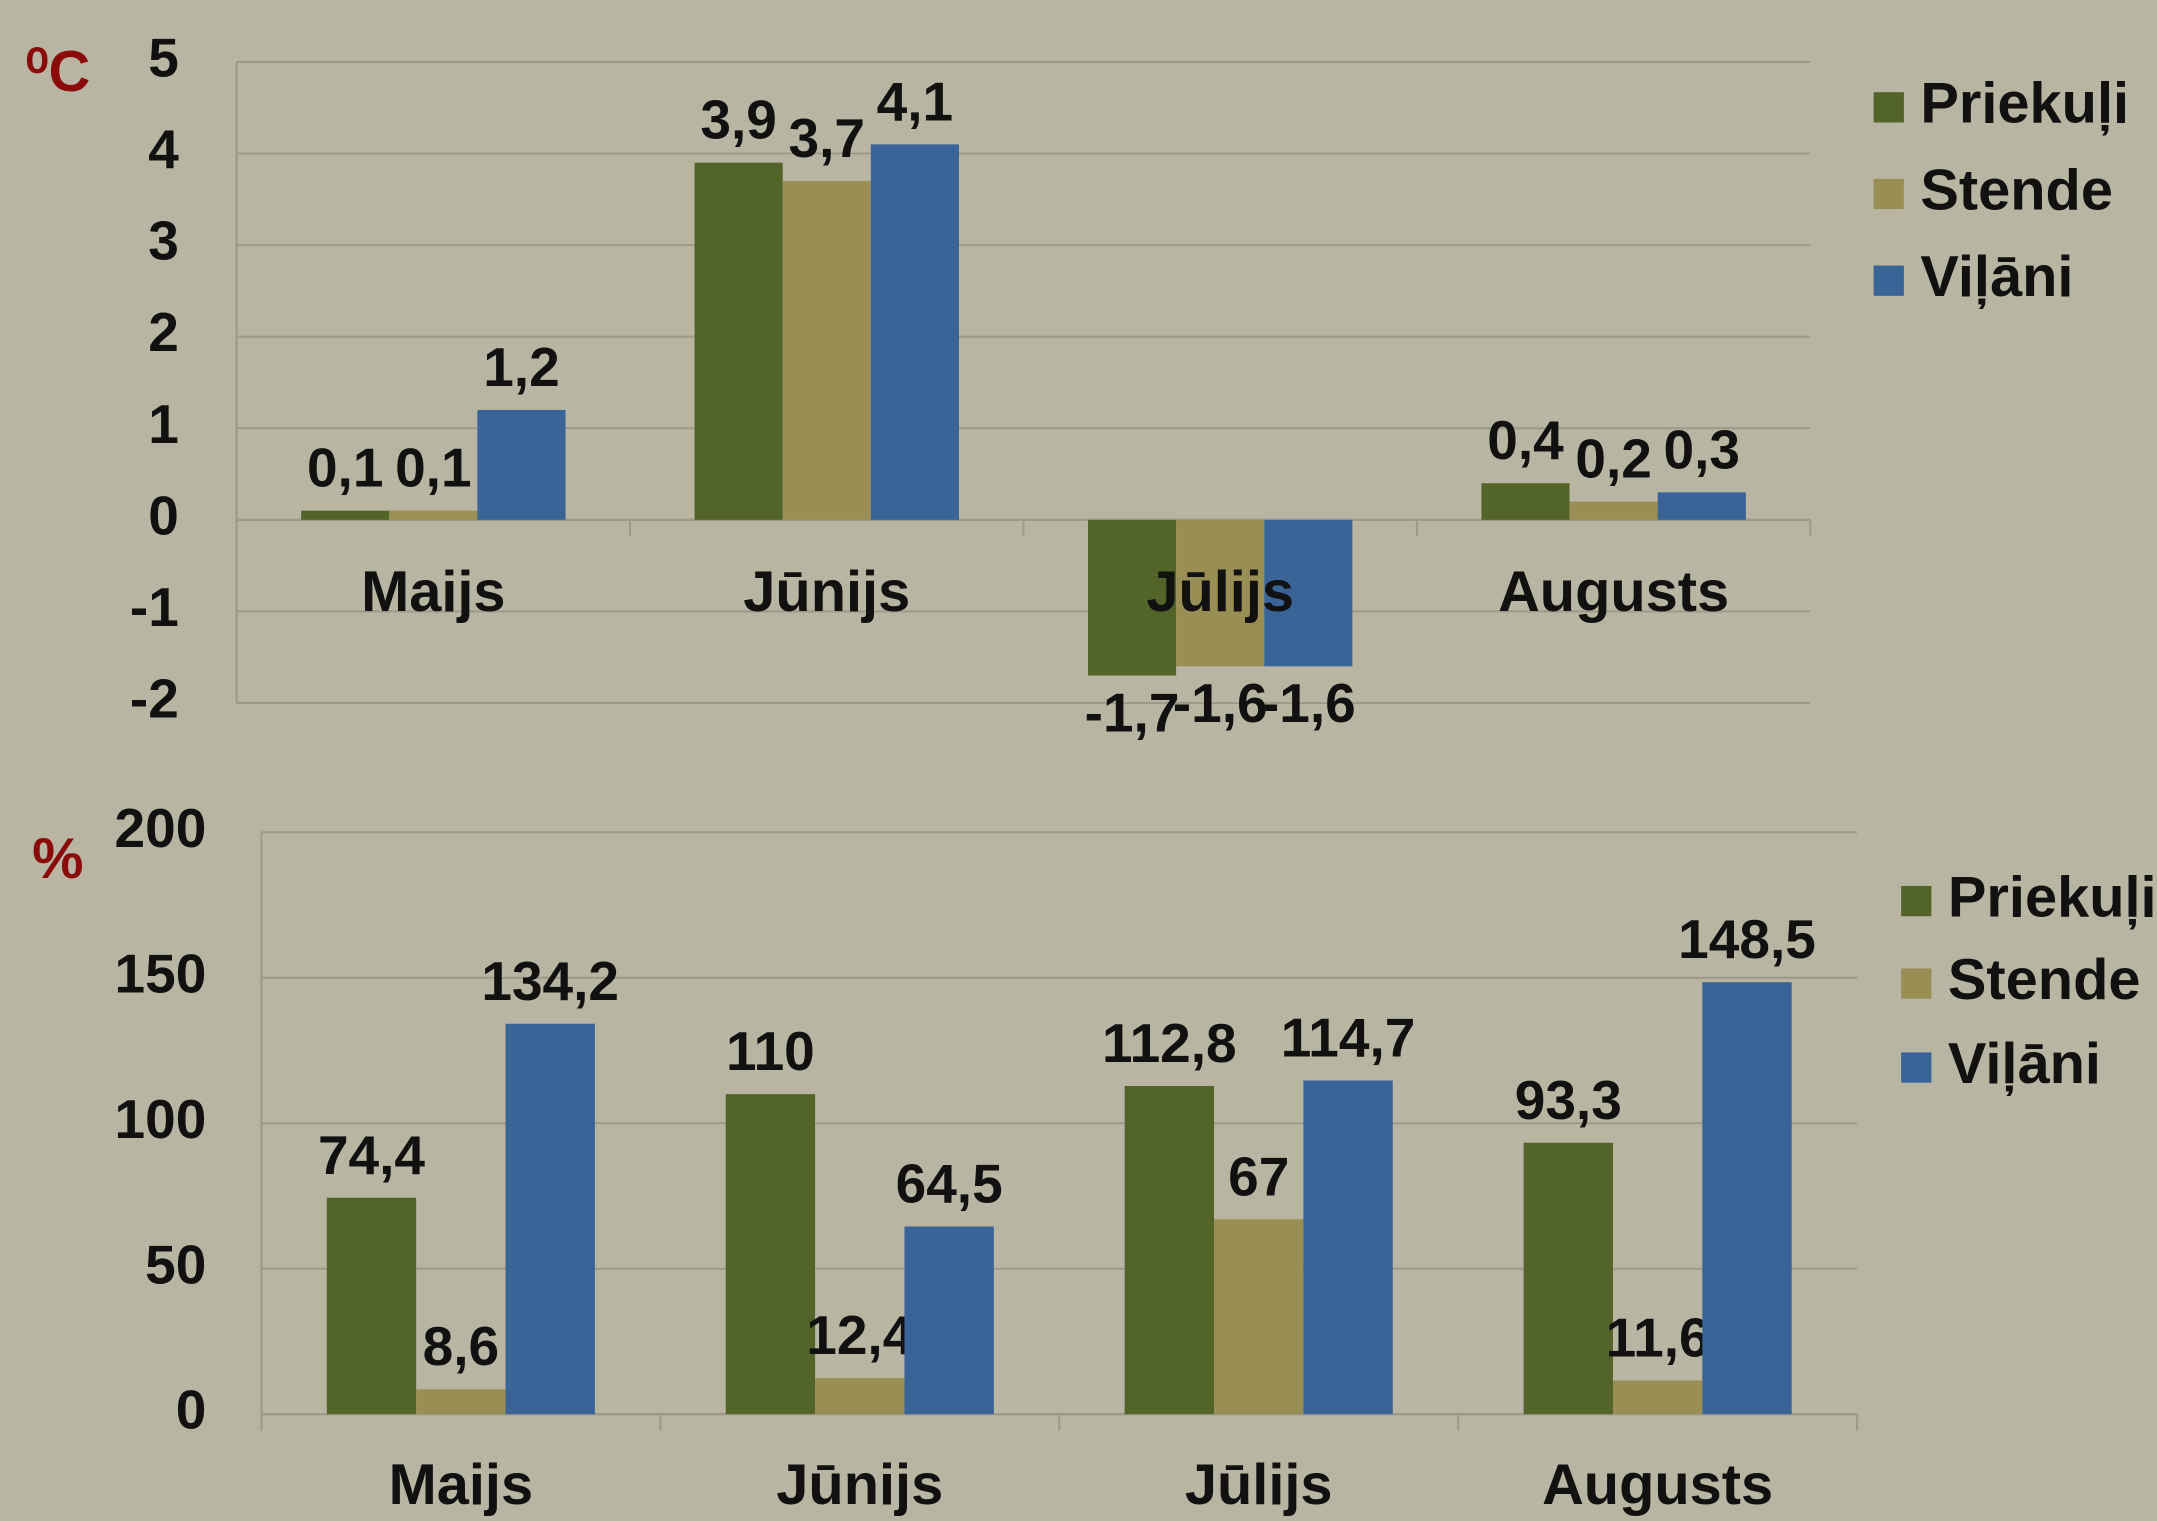  Describe the element at coordinates (163, 57) in the screenshot. I see `y-tick-label: 5` at that location.